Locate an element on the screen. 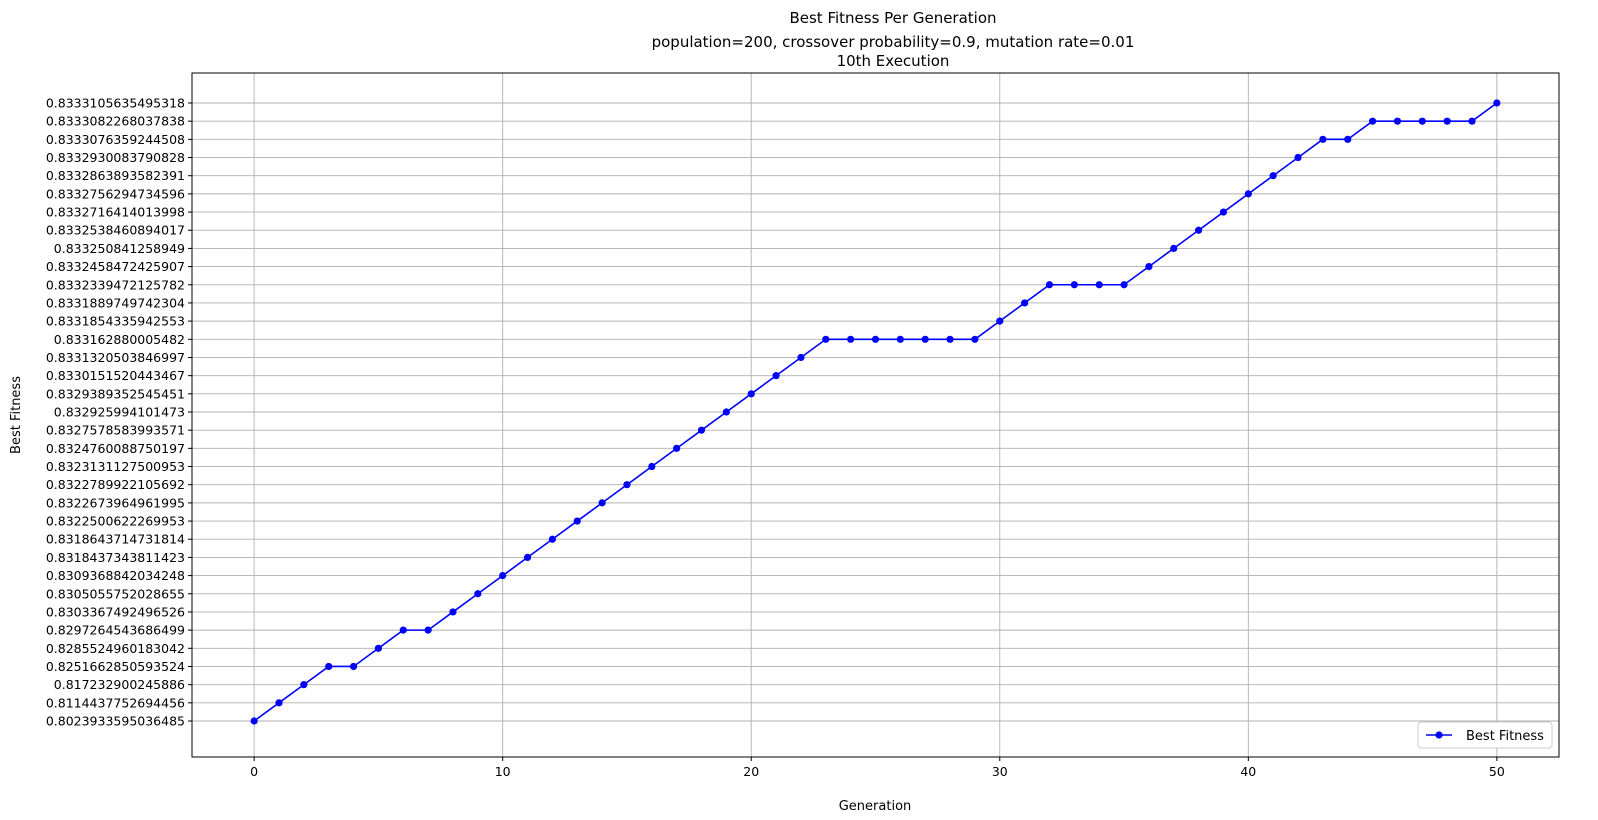 The image size is (1598, 820). y-tick-label: 0.8333105635495318 is located at coordinates (115, 103).